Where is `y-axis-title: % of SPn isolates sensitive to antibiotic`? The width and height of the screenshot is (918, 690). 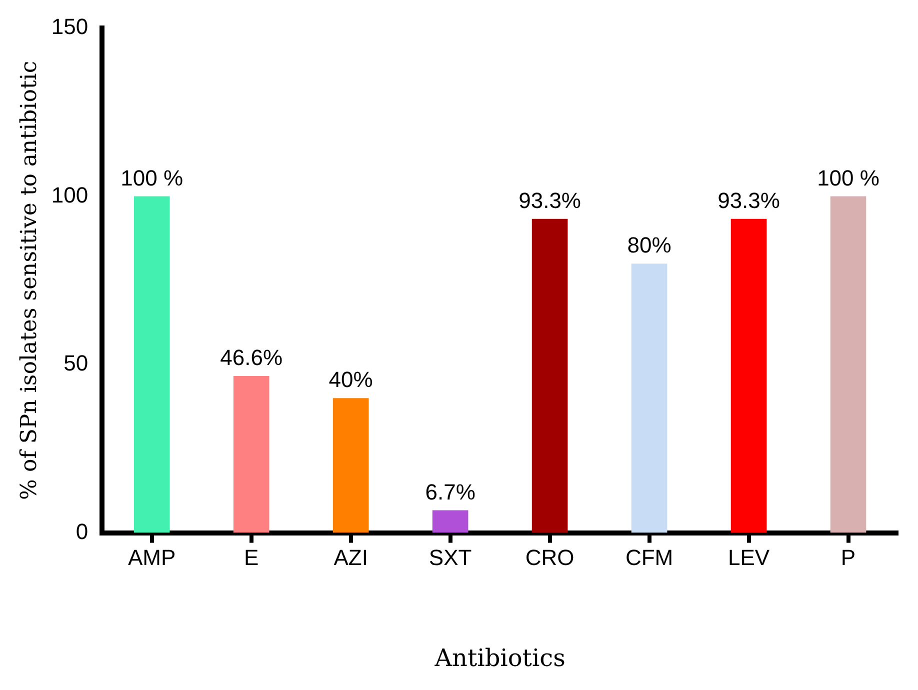 y-axis-title: % of SPn isolates sensitive to antibiotic is located at coordinates (29, 280).